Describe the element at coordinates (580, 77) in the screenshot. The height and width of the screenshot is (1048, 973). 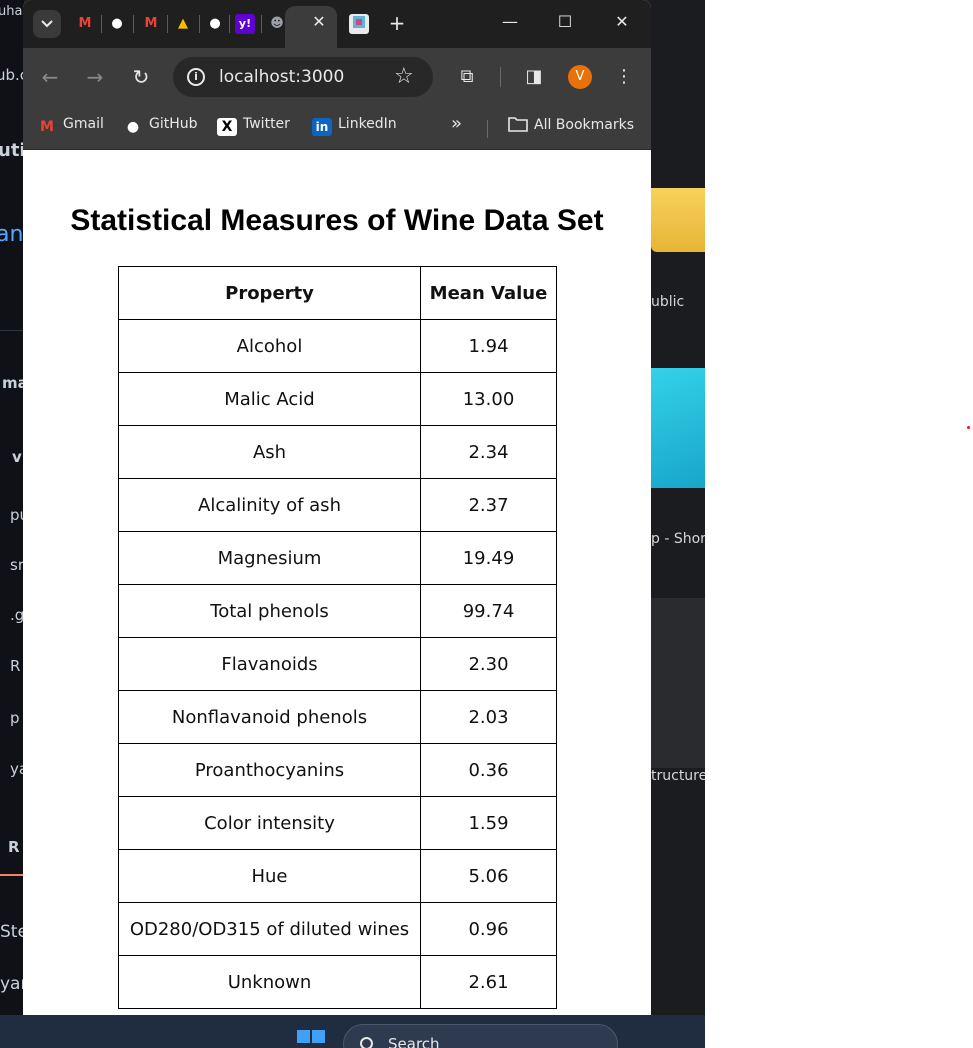
I see `profile-avatar: V` at that location.